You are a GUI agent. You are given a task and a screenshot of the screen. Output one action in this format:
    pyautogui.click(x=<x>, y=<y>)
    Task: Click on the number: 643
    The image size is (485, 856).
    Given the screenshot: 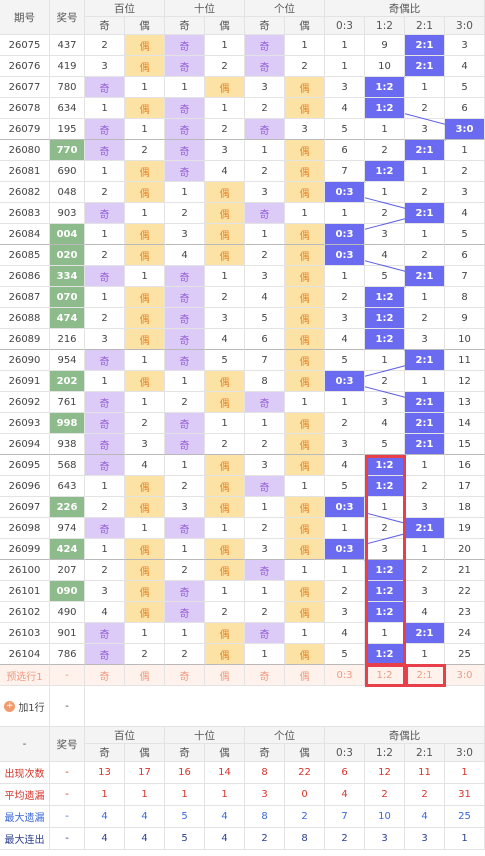 What is the action you would take?
    pyautogui.click(x=67, y=486)
    